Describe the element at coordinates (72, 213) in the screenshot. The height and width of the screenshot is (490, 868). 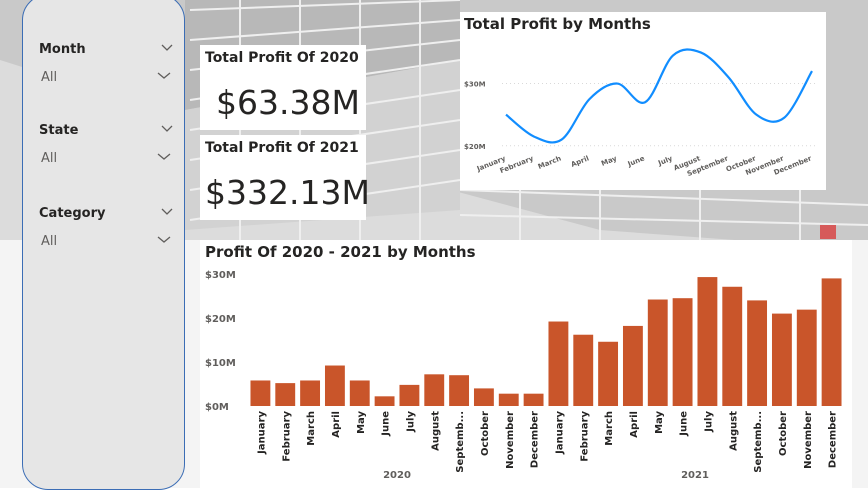
I see `category-slicer-title: Category` at that location.